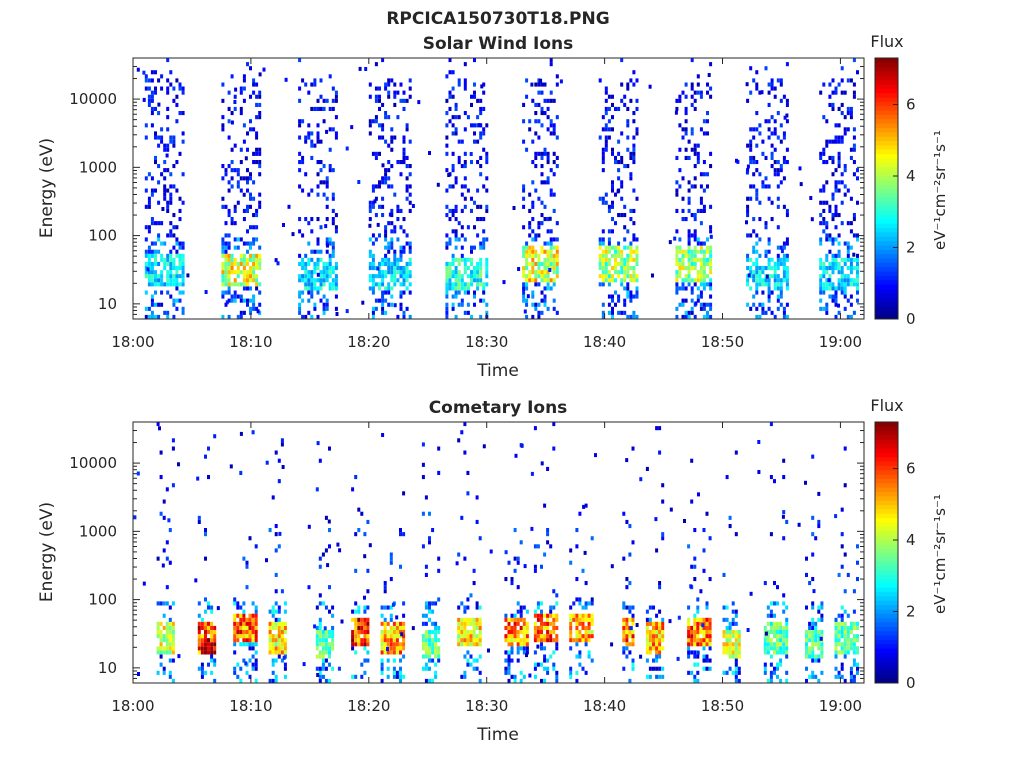  Describe the element at coordinates (250, 706) in the screenshot. I see `x-tick-label: 18:10` at that location.